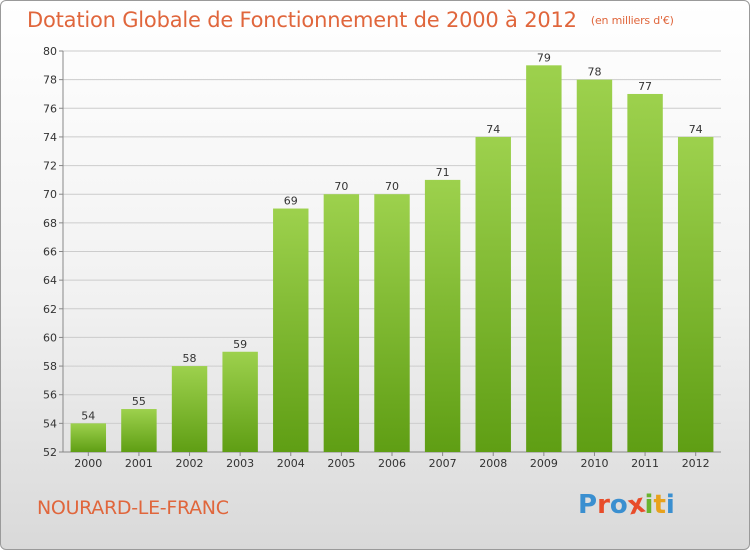 This screenshot has width=750, height=550. Describe the element at coordinates (618, 505) in the screenshot. I see `logo-letter: o` at that location.